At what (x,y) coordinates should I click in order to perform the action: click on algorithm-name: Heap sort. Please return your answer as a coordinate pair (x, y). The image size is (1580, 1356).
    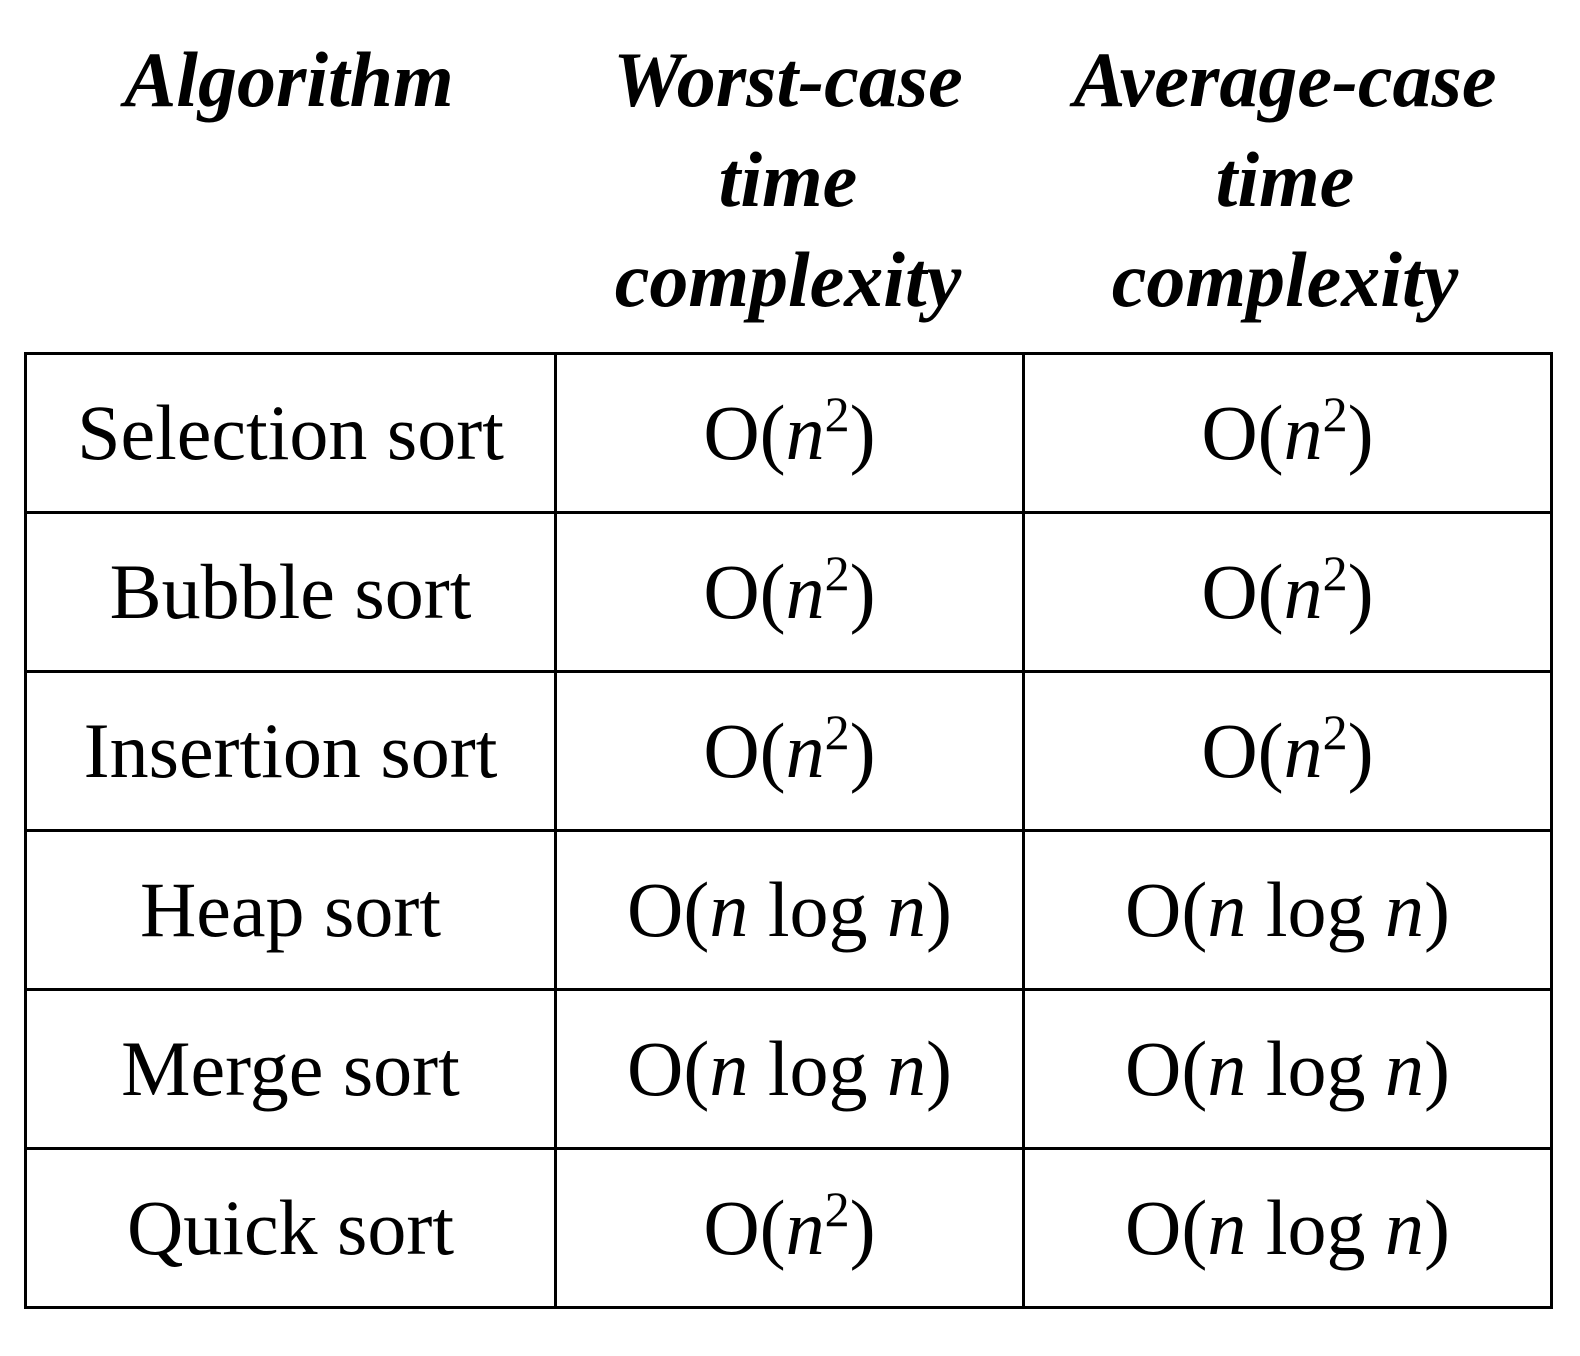
    Looking at the image, I should click on (290, 910).